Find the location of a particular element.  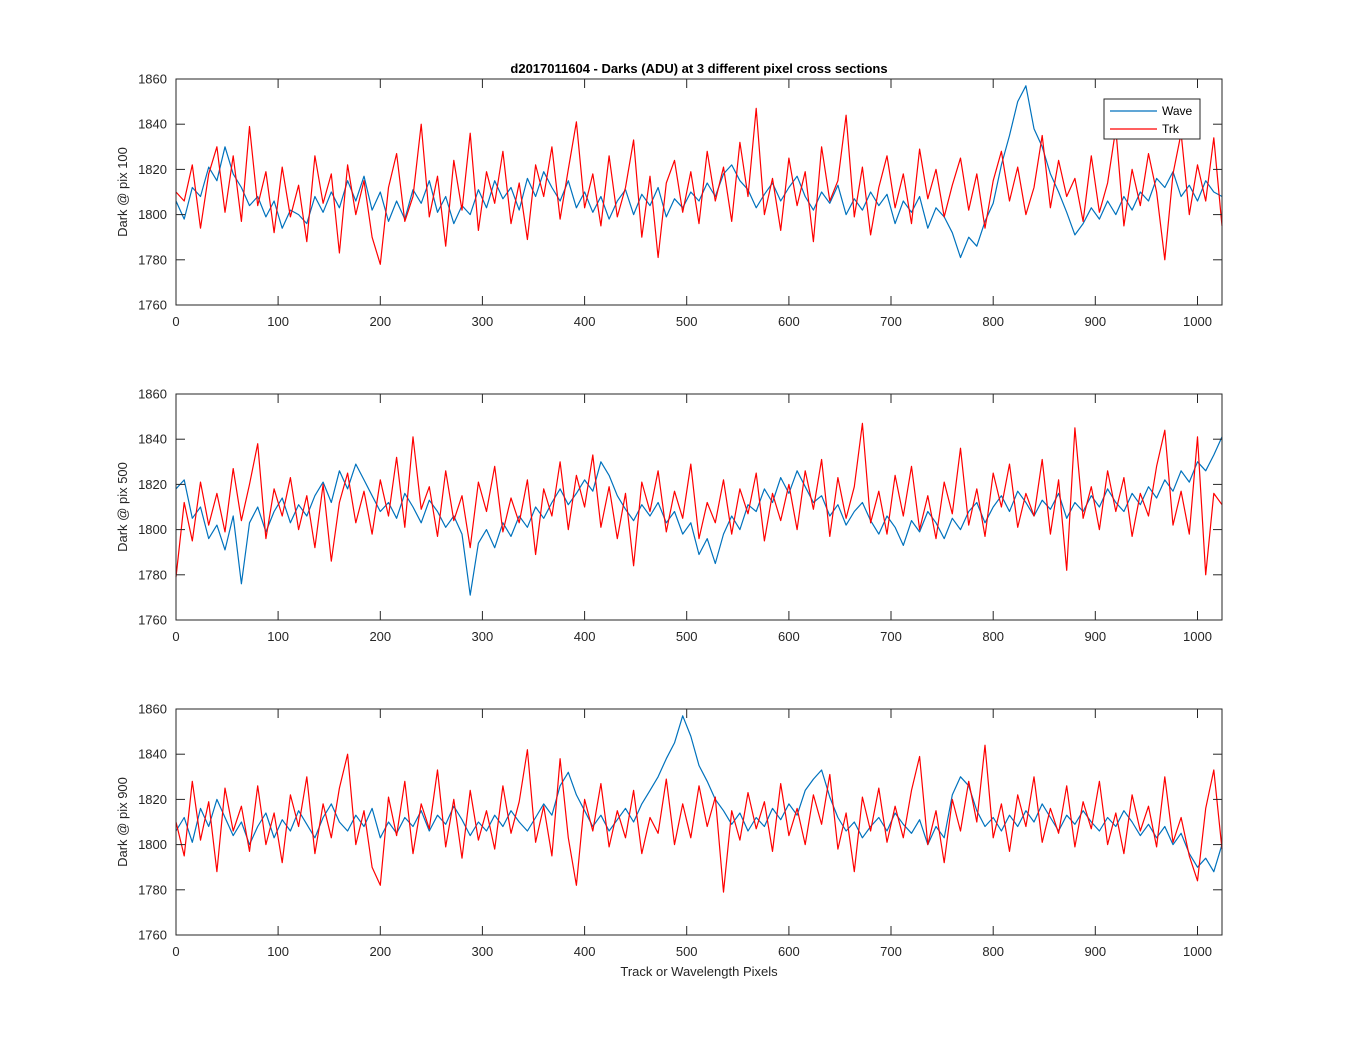

legend: Wave Trk is located at coordinates (1152, 119).